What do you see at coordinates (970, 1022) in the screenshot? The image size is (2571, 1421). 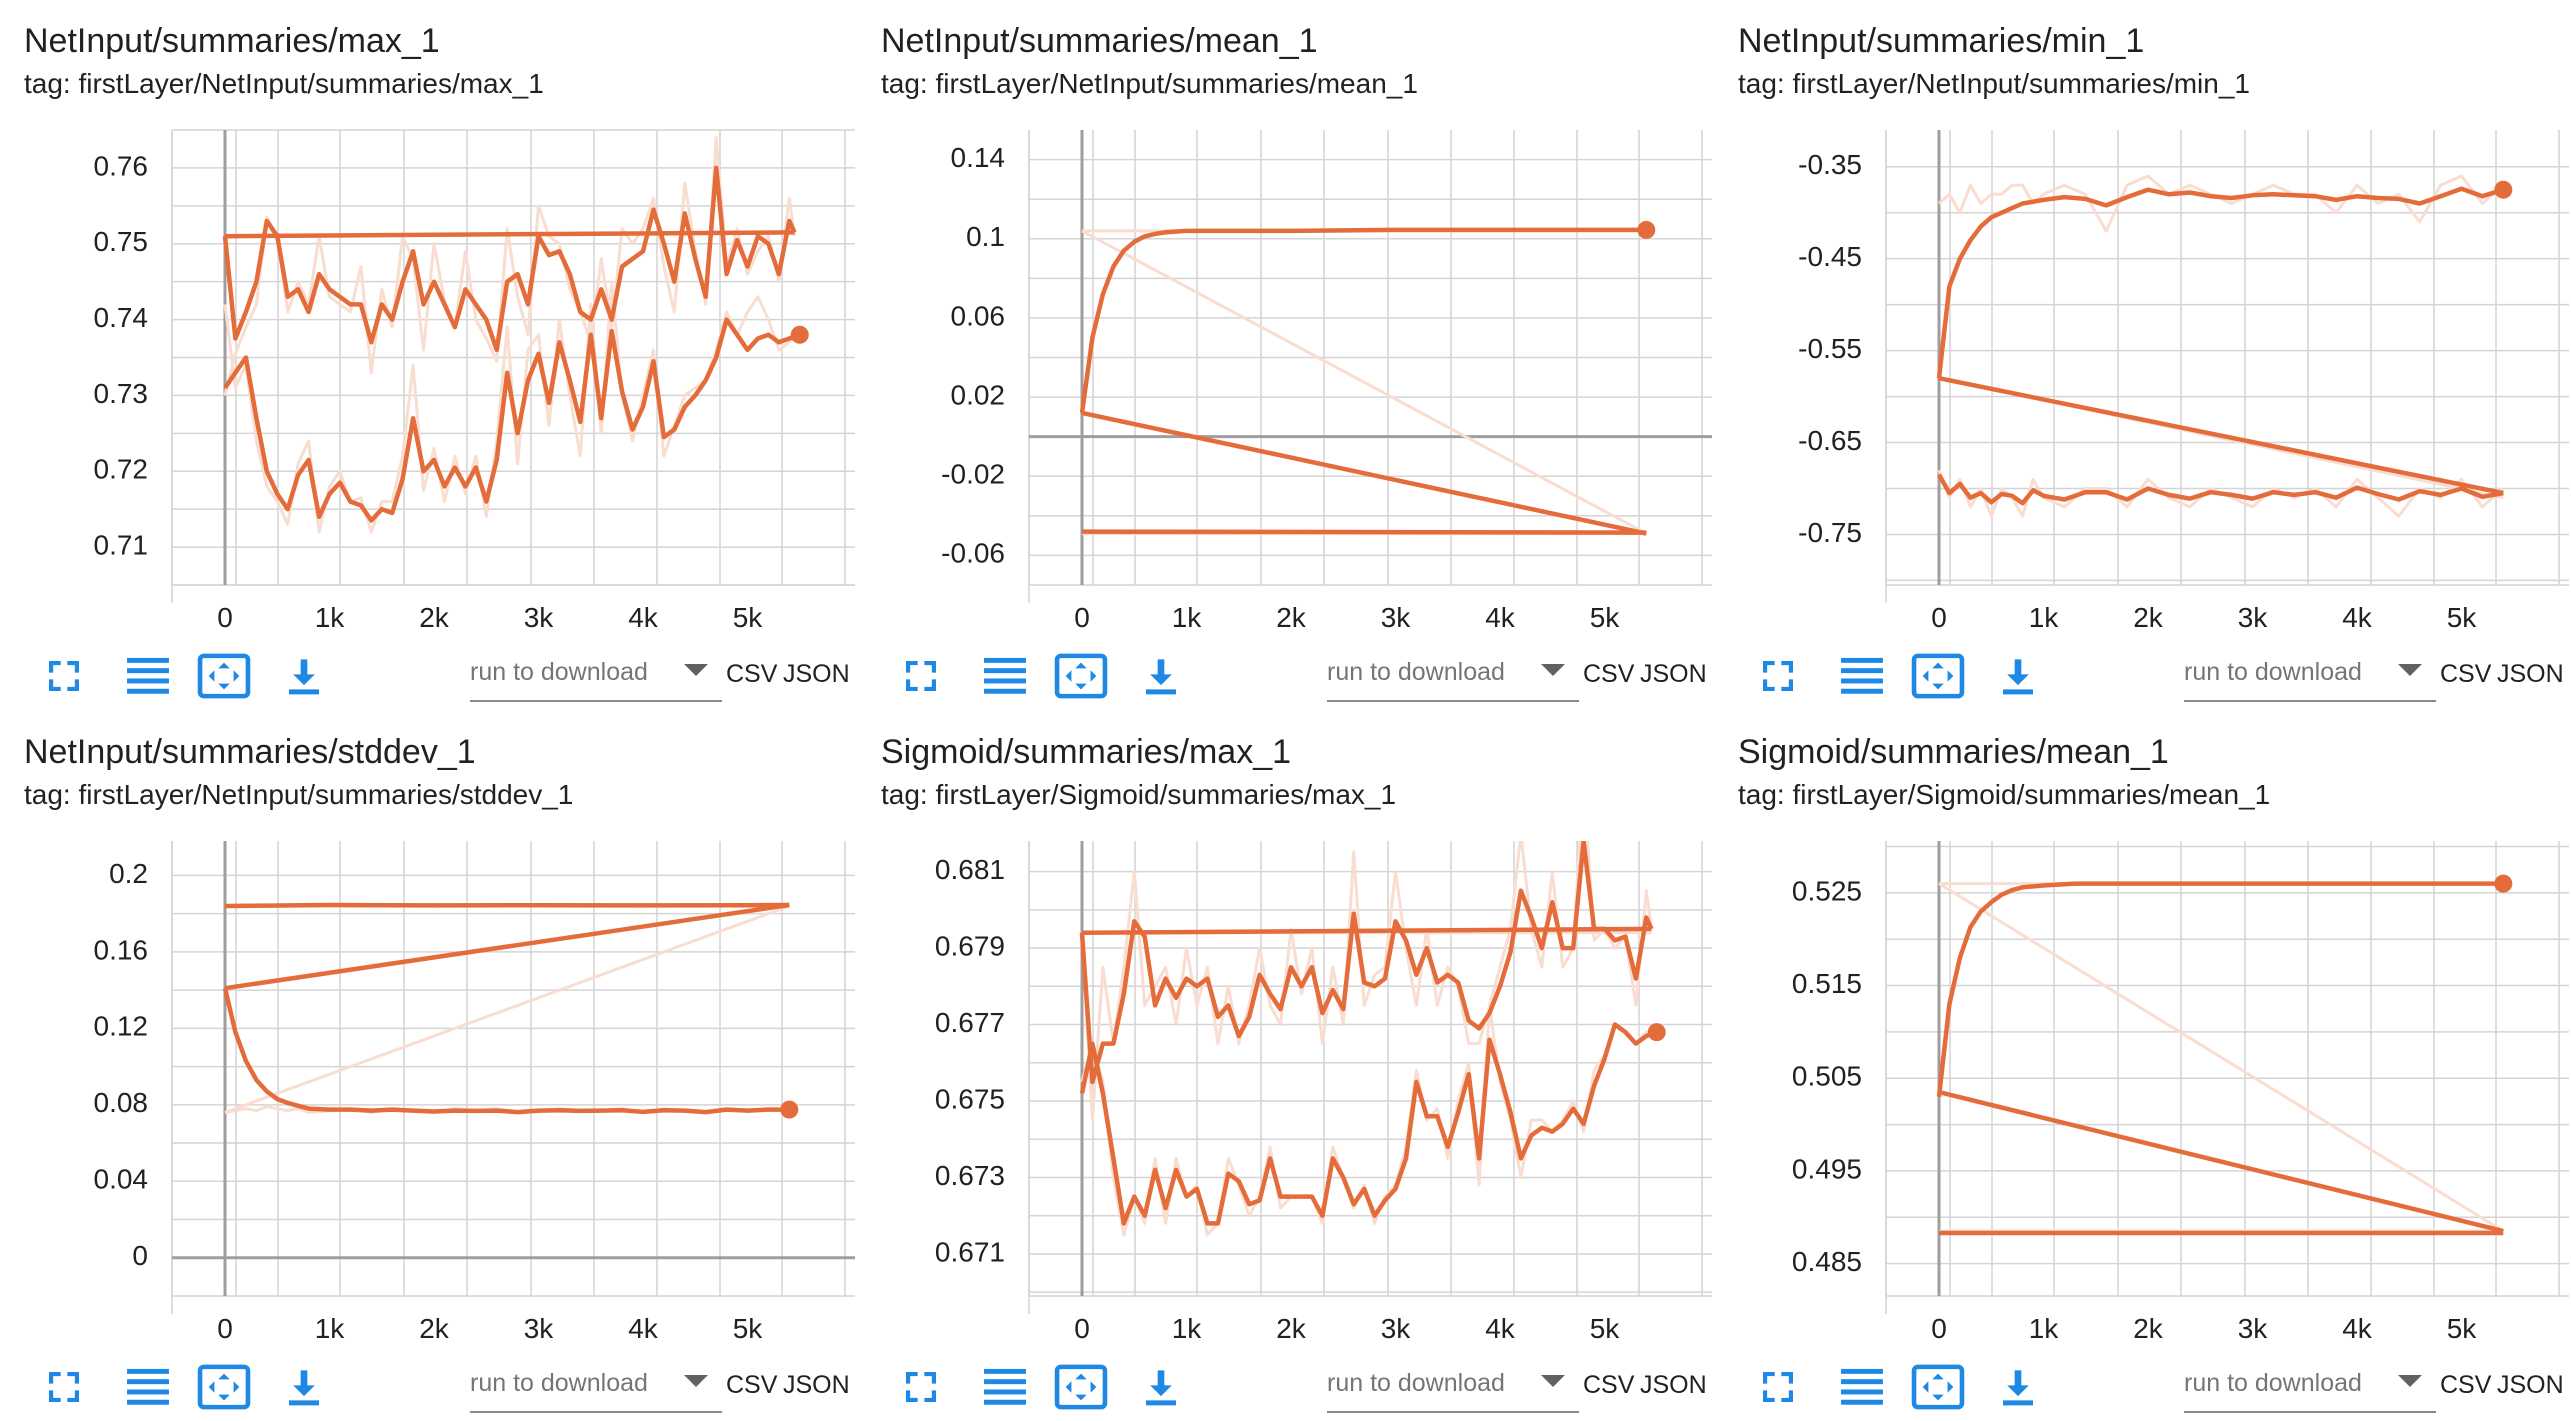 I see `y-tick-label: 0.677` at bounding box center [970, 1022].